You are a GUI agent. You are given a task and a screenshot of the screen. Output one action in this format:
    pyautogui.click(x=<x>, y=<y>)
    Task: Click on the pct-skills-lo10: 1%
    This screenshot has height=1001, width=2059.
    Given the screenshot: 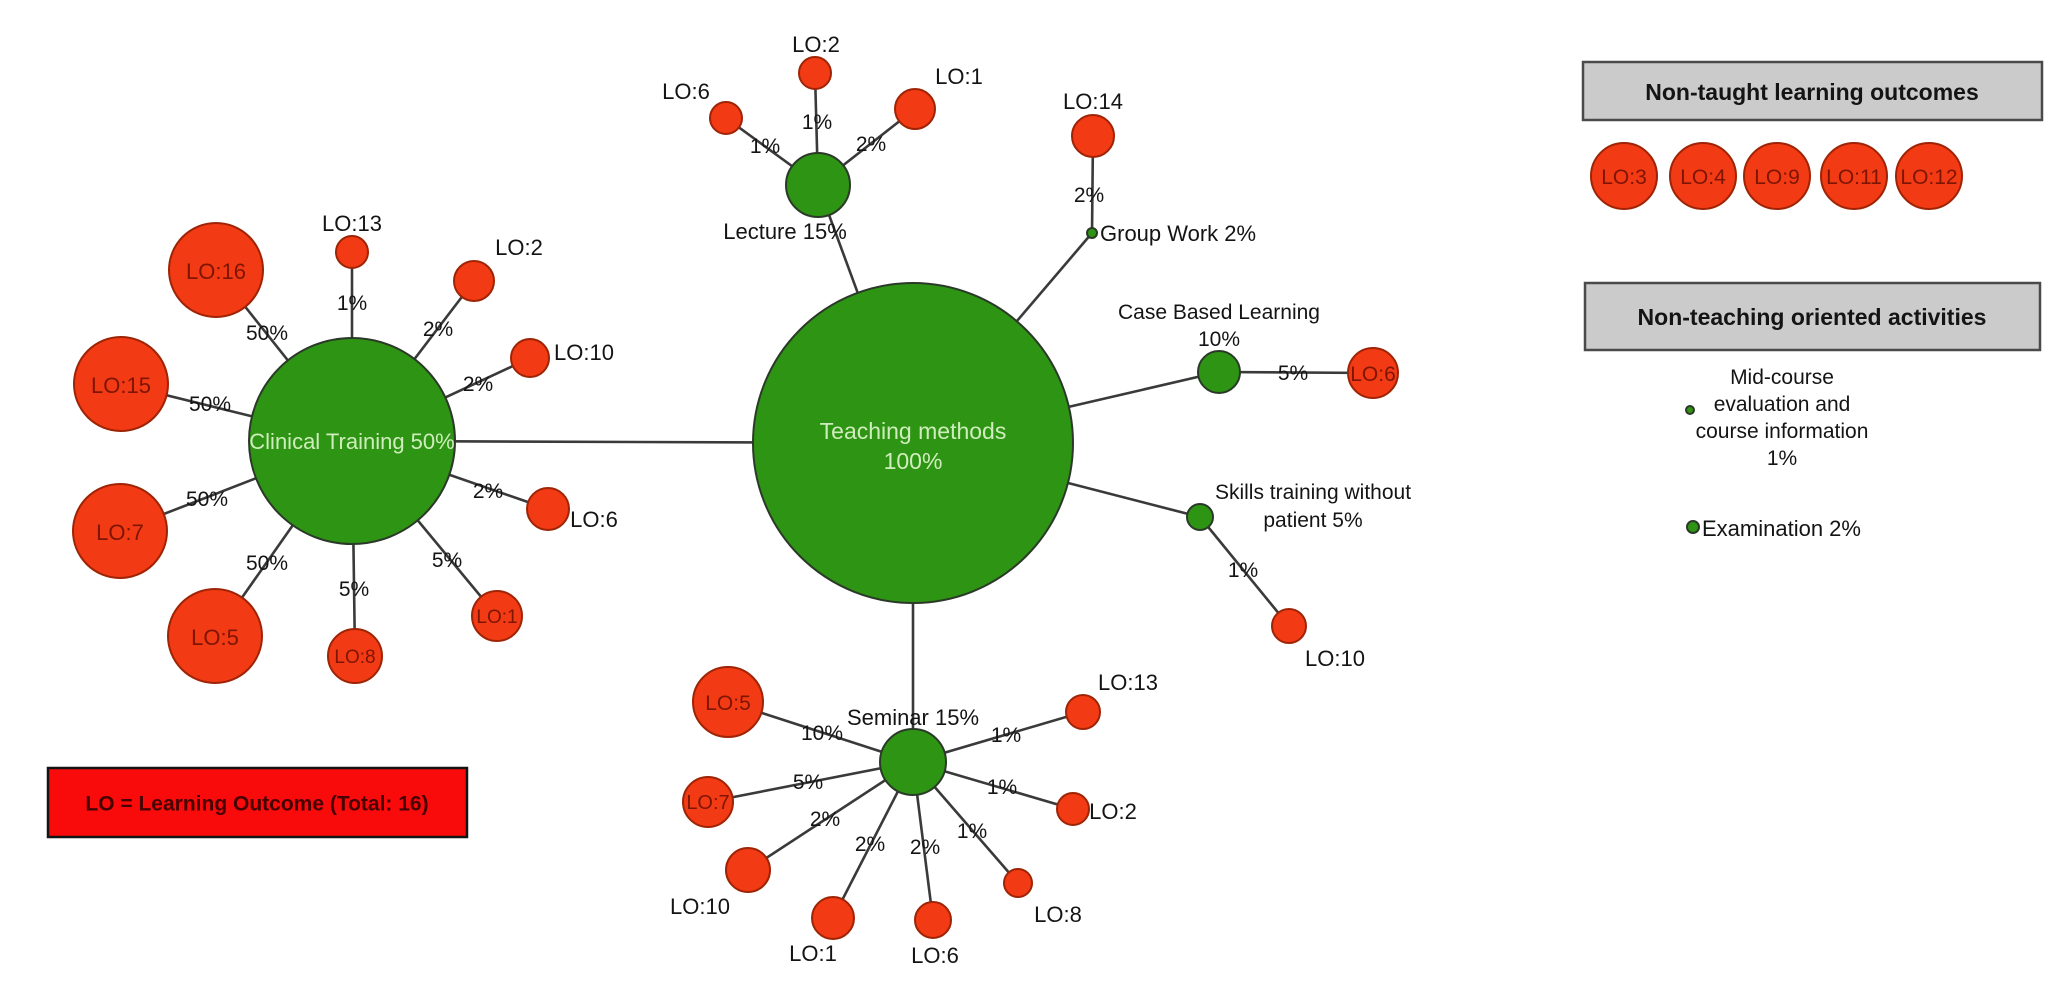 What is the action you would take?
    pyautogui.click(x=1243, y=570)
    